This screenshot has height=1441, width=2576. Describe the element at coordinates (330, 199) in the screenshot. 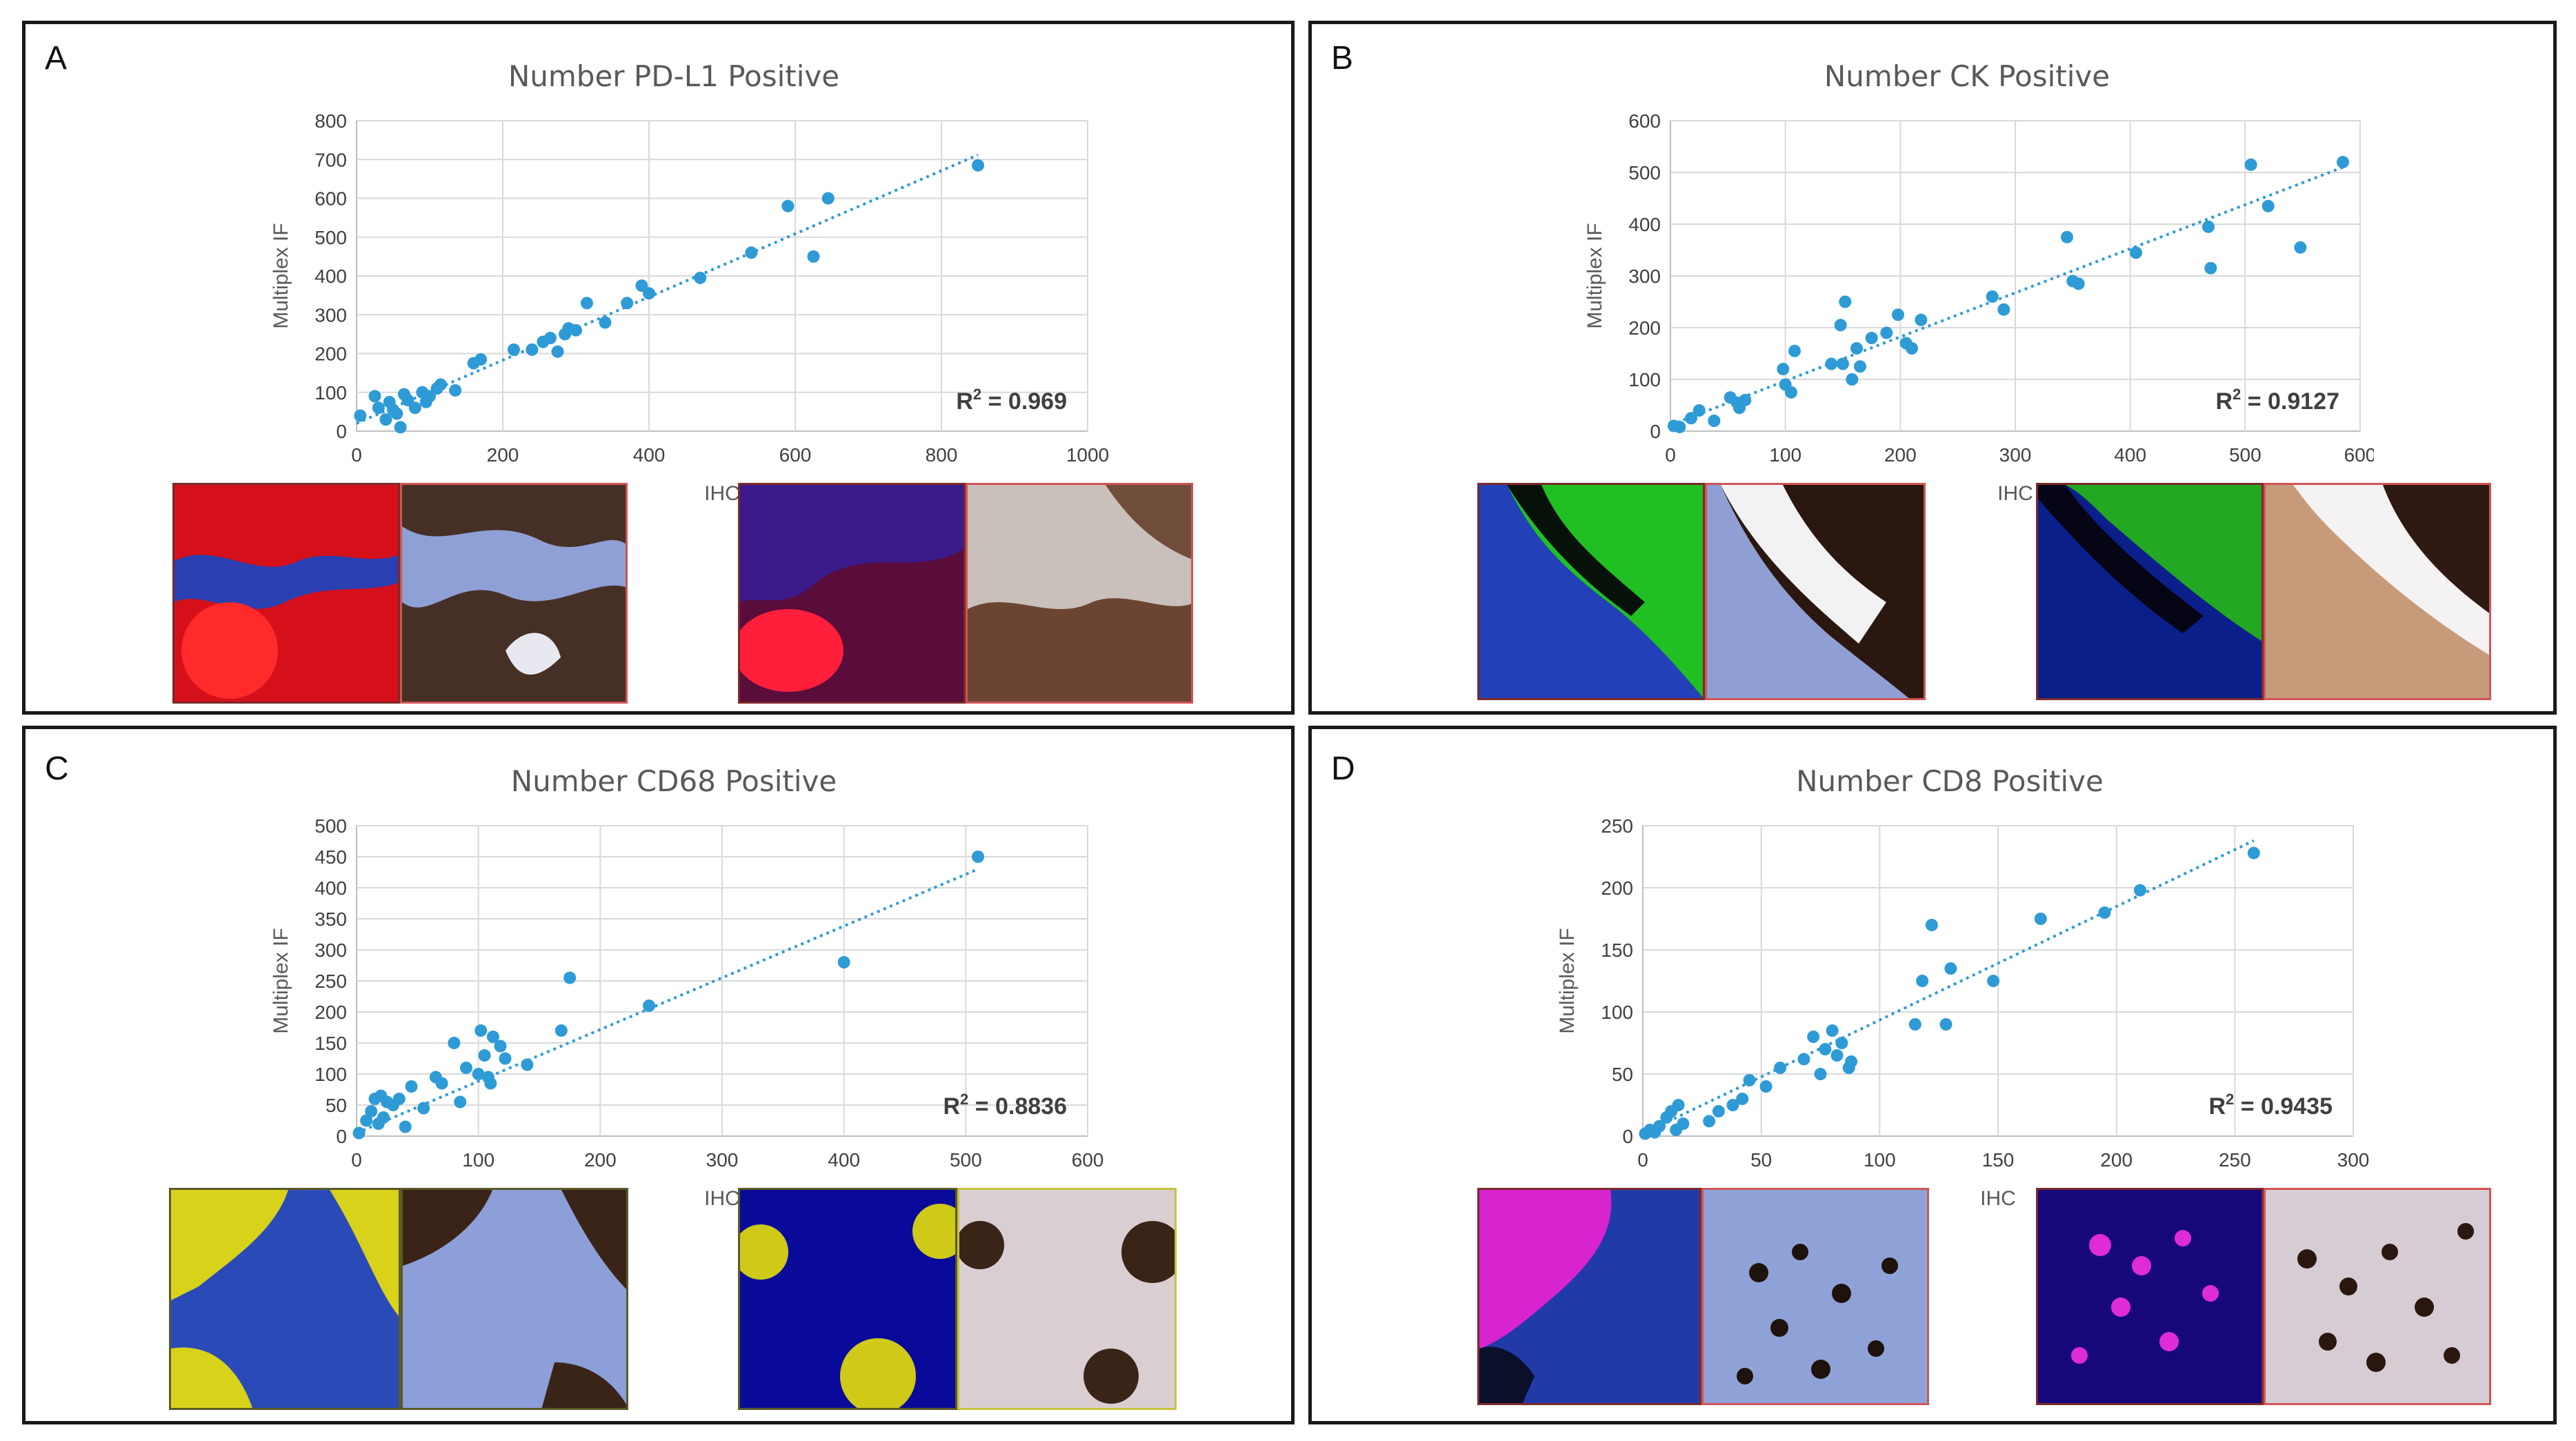

I see `y-tick-label: 600` at that location.